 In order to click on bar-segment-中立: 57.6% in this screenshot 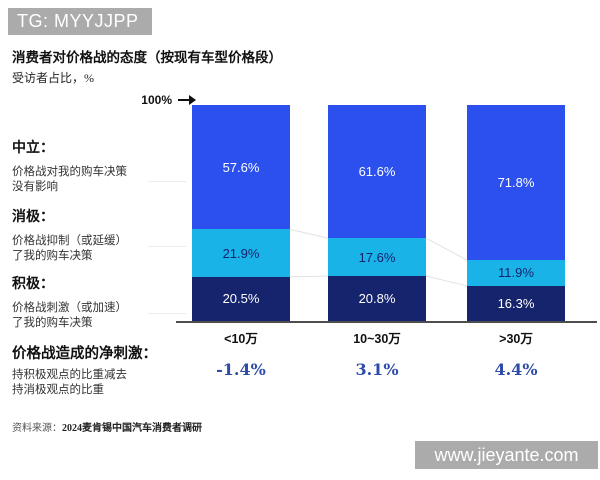, I will do `click(241, 167)`.